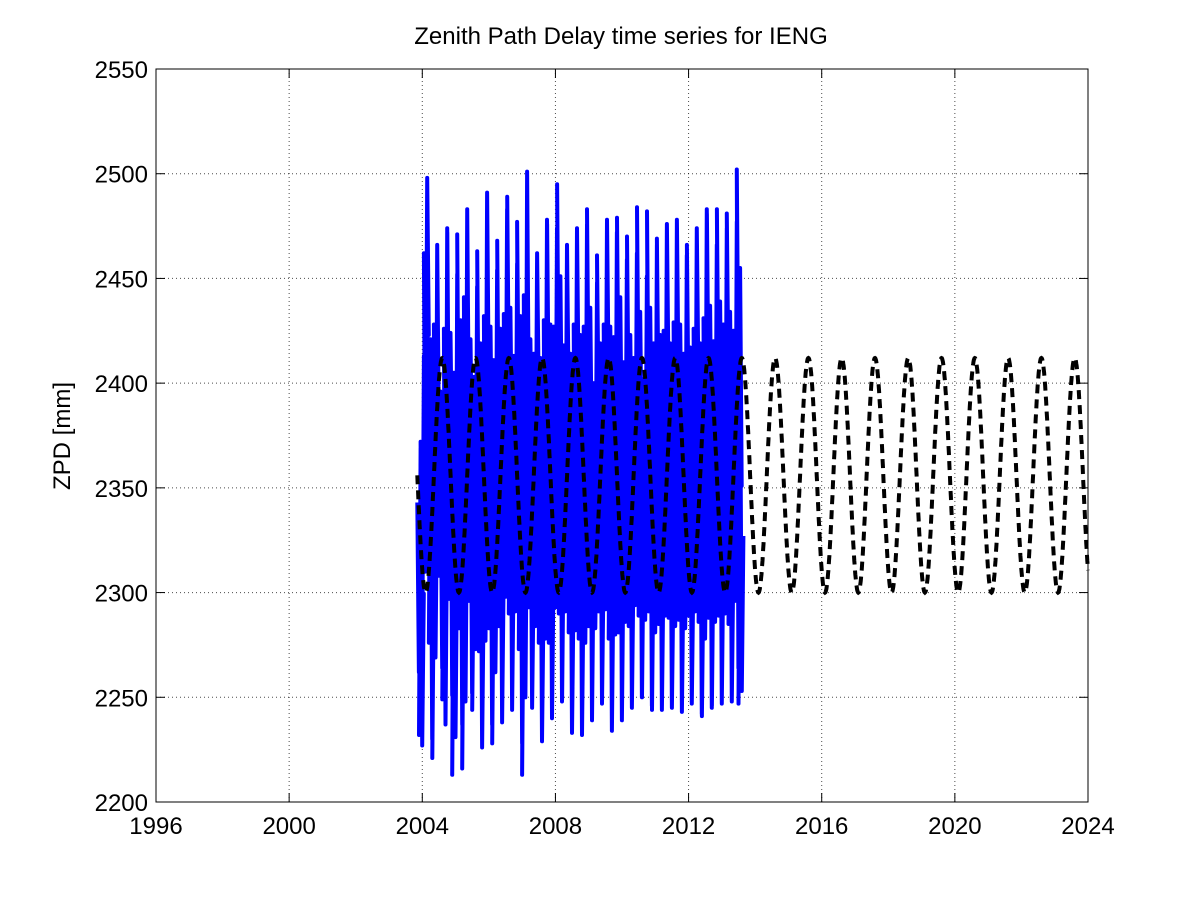 This screenshot has width=1201, height=901. Describe the element at coordinates (555, 826) in the screenshot. I see `x-tick-label: 2008` at that location.